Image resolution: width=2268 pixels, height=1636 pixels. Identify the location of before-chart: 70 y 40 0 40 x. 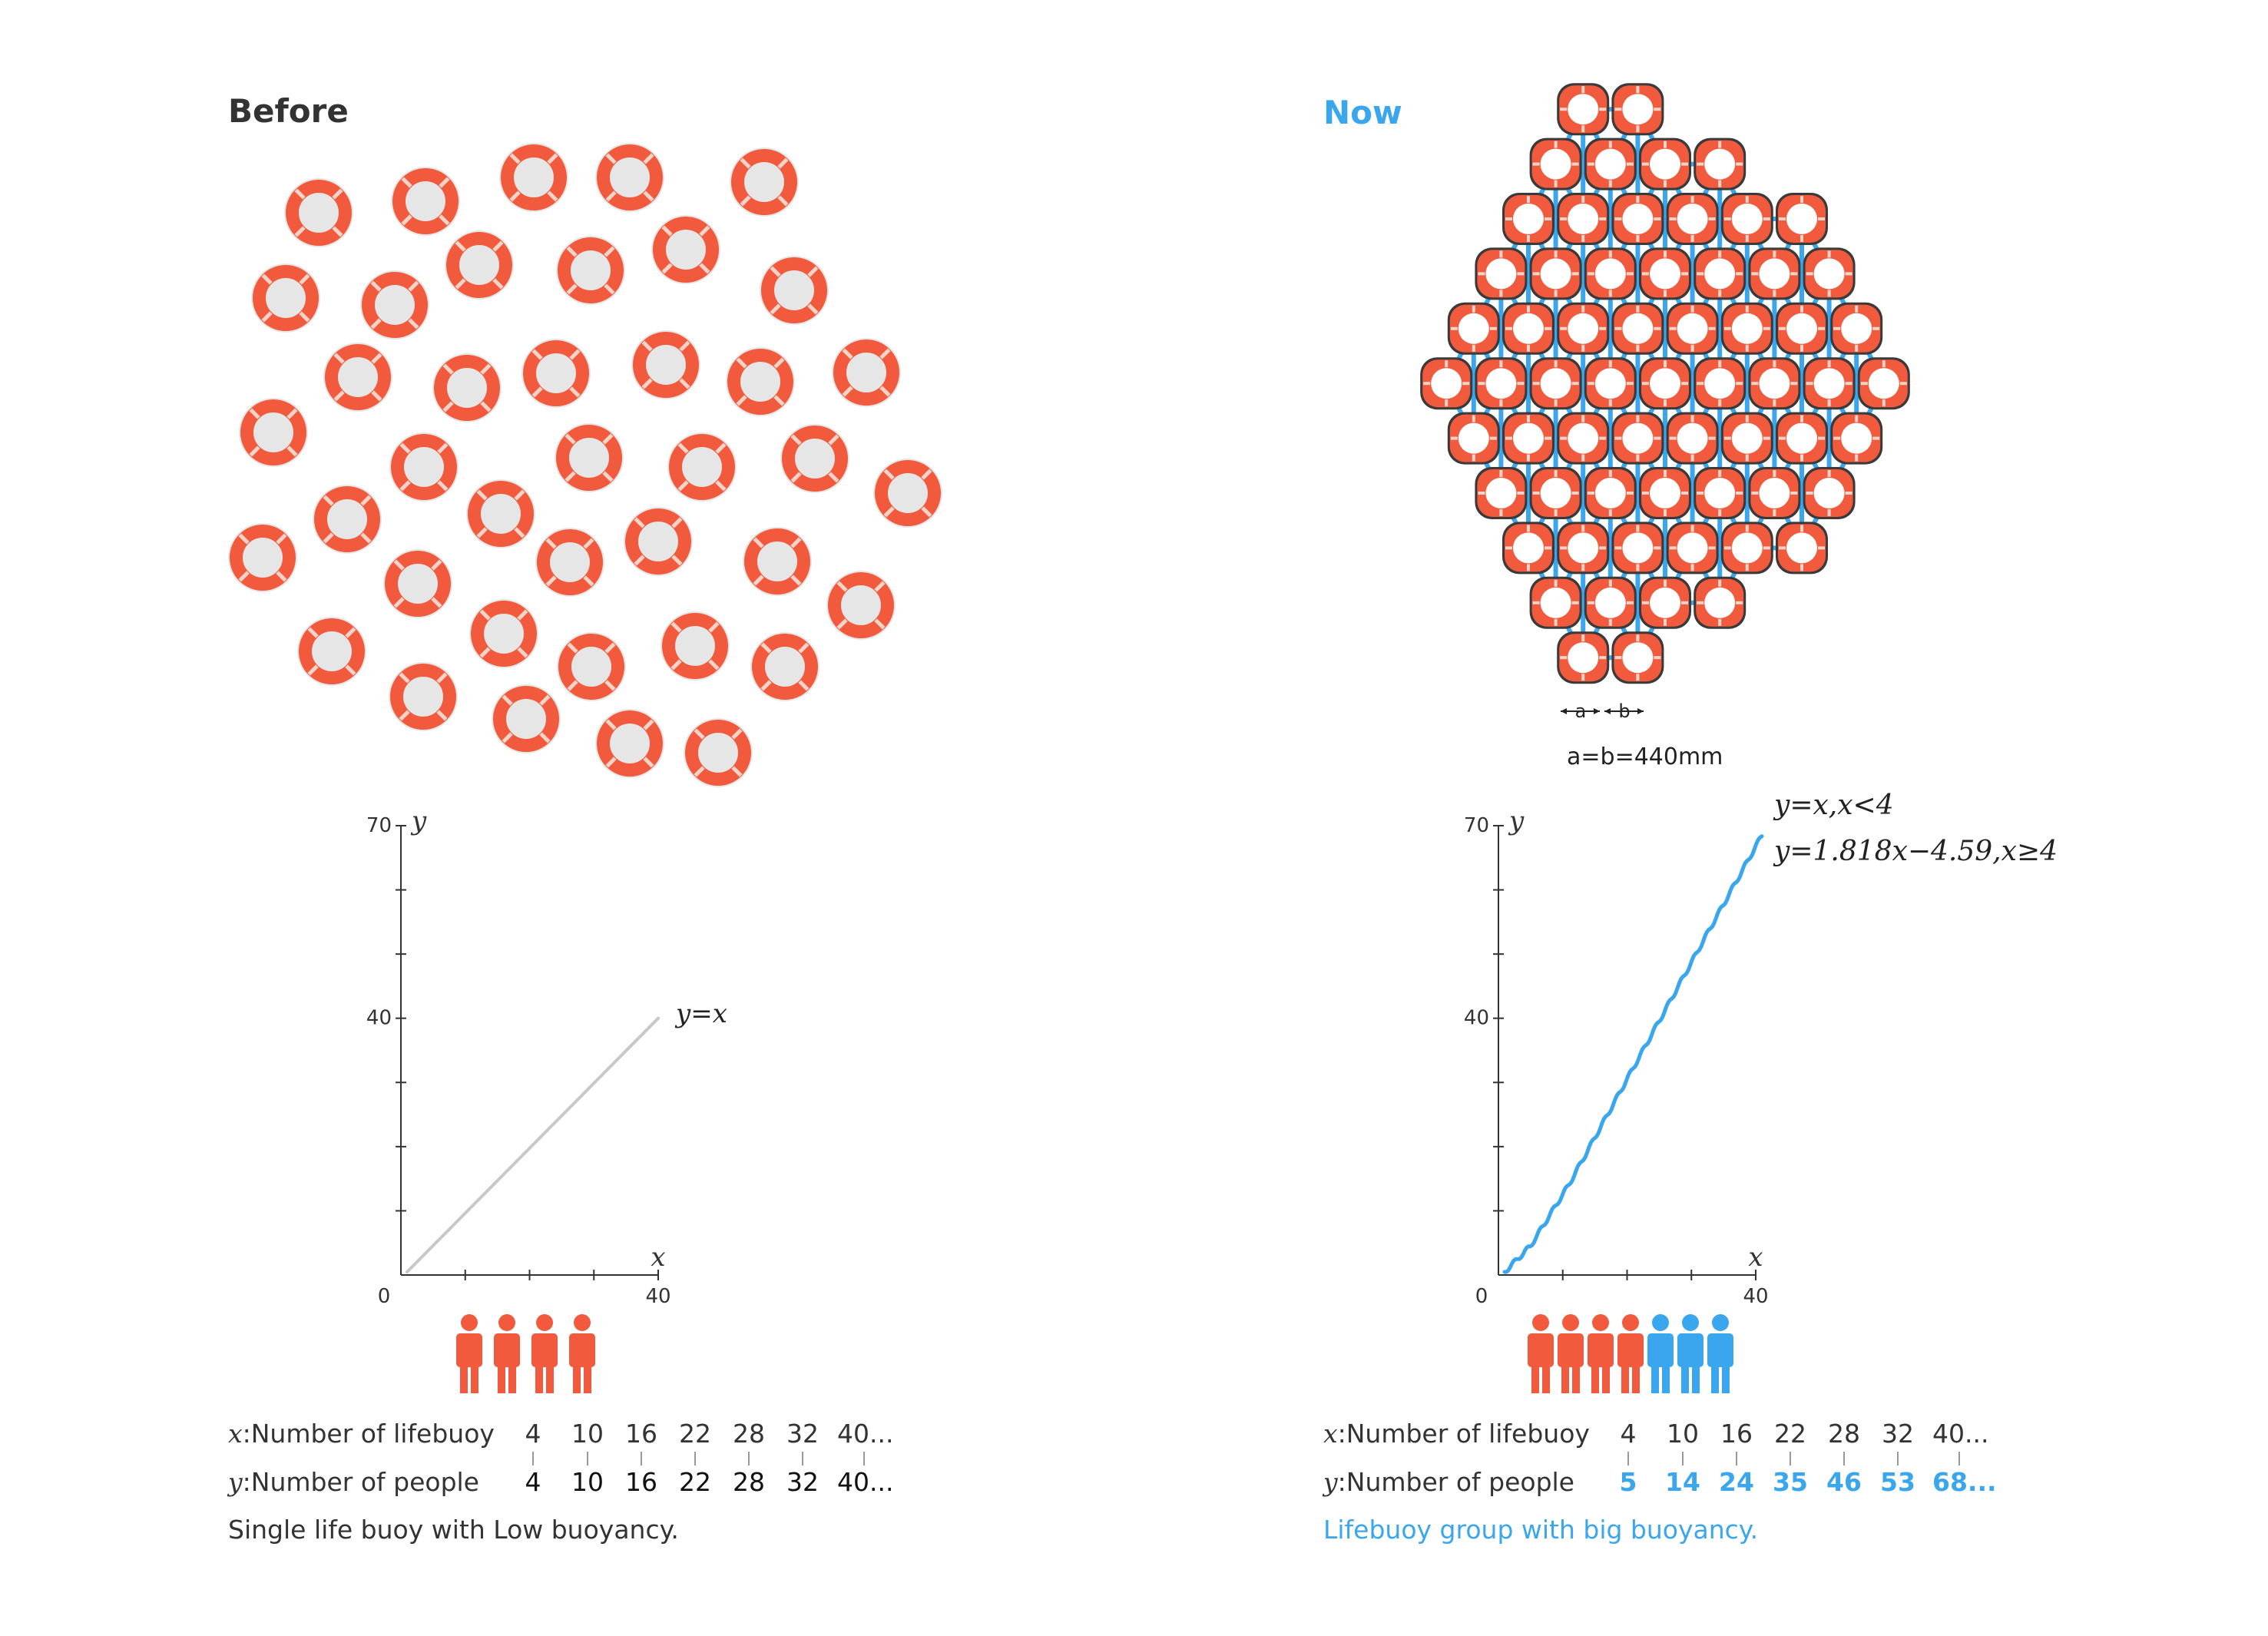
(518, 1057).